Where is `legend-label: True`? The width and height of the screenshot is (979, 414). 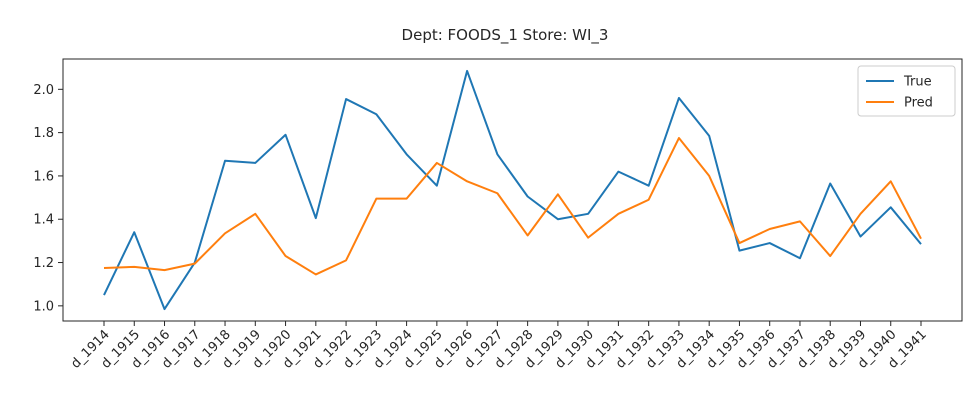
legend-label: True is located at coordinates (917, 82).